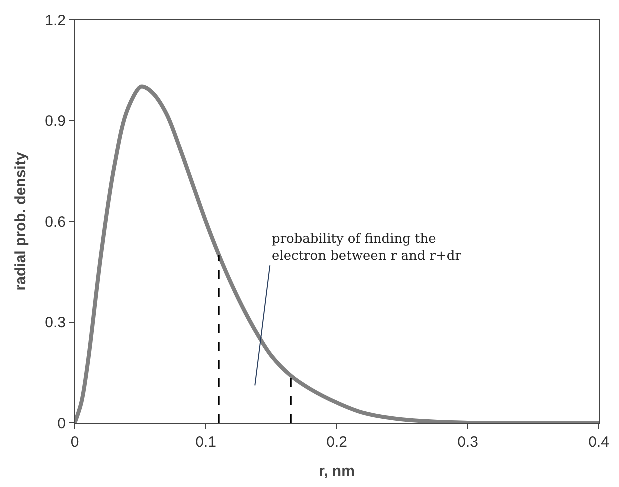 The image size is (619, 487). Describe the element at coordinates (367, 248) in the screenshot. I see `annotation: probability of finding the electron between r and r+dr` at that location.